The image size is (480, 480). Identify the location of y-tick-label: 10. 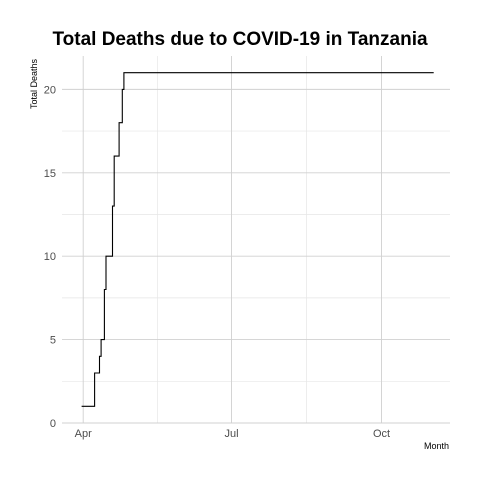
(50, 257).